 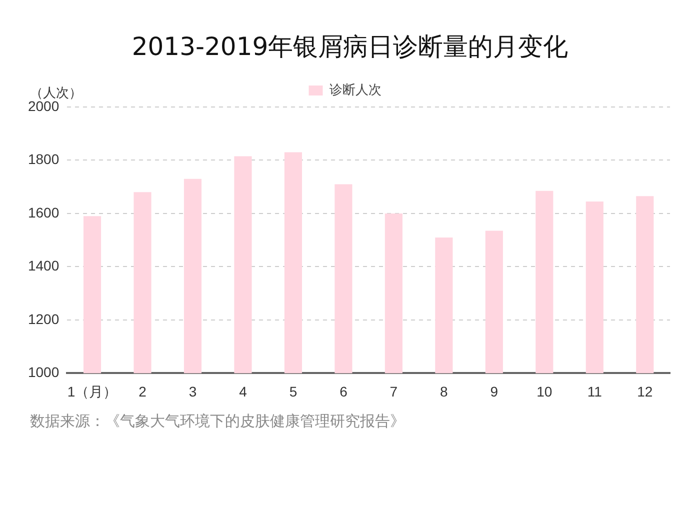 What do you see at coordinates (44, 372) in the screenshot?
I see `y-tick-label: 1000` at bounding box center [44, 372].